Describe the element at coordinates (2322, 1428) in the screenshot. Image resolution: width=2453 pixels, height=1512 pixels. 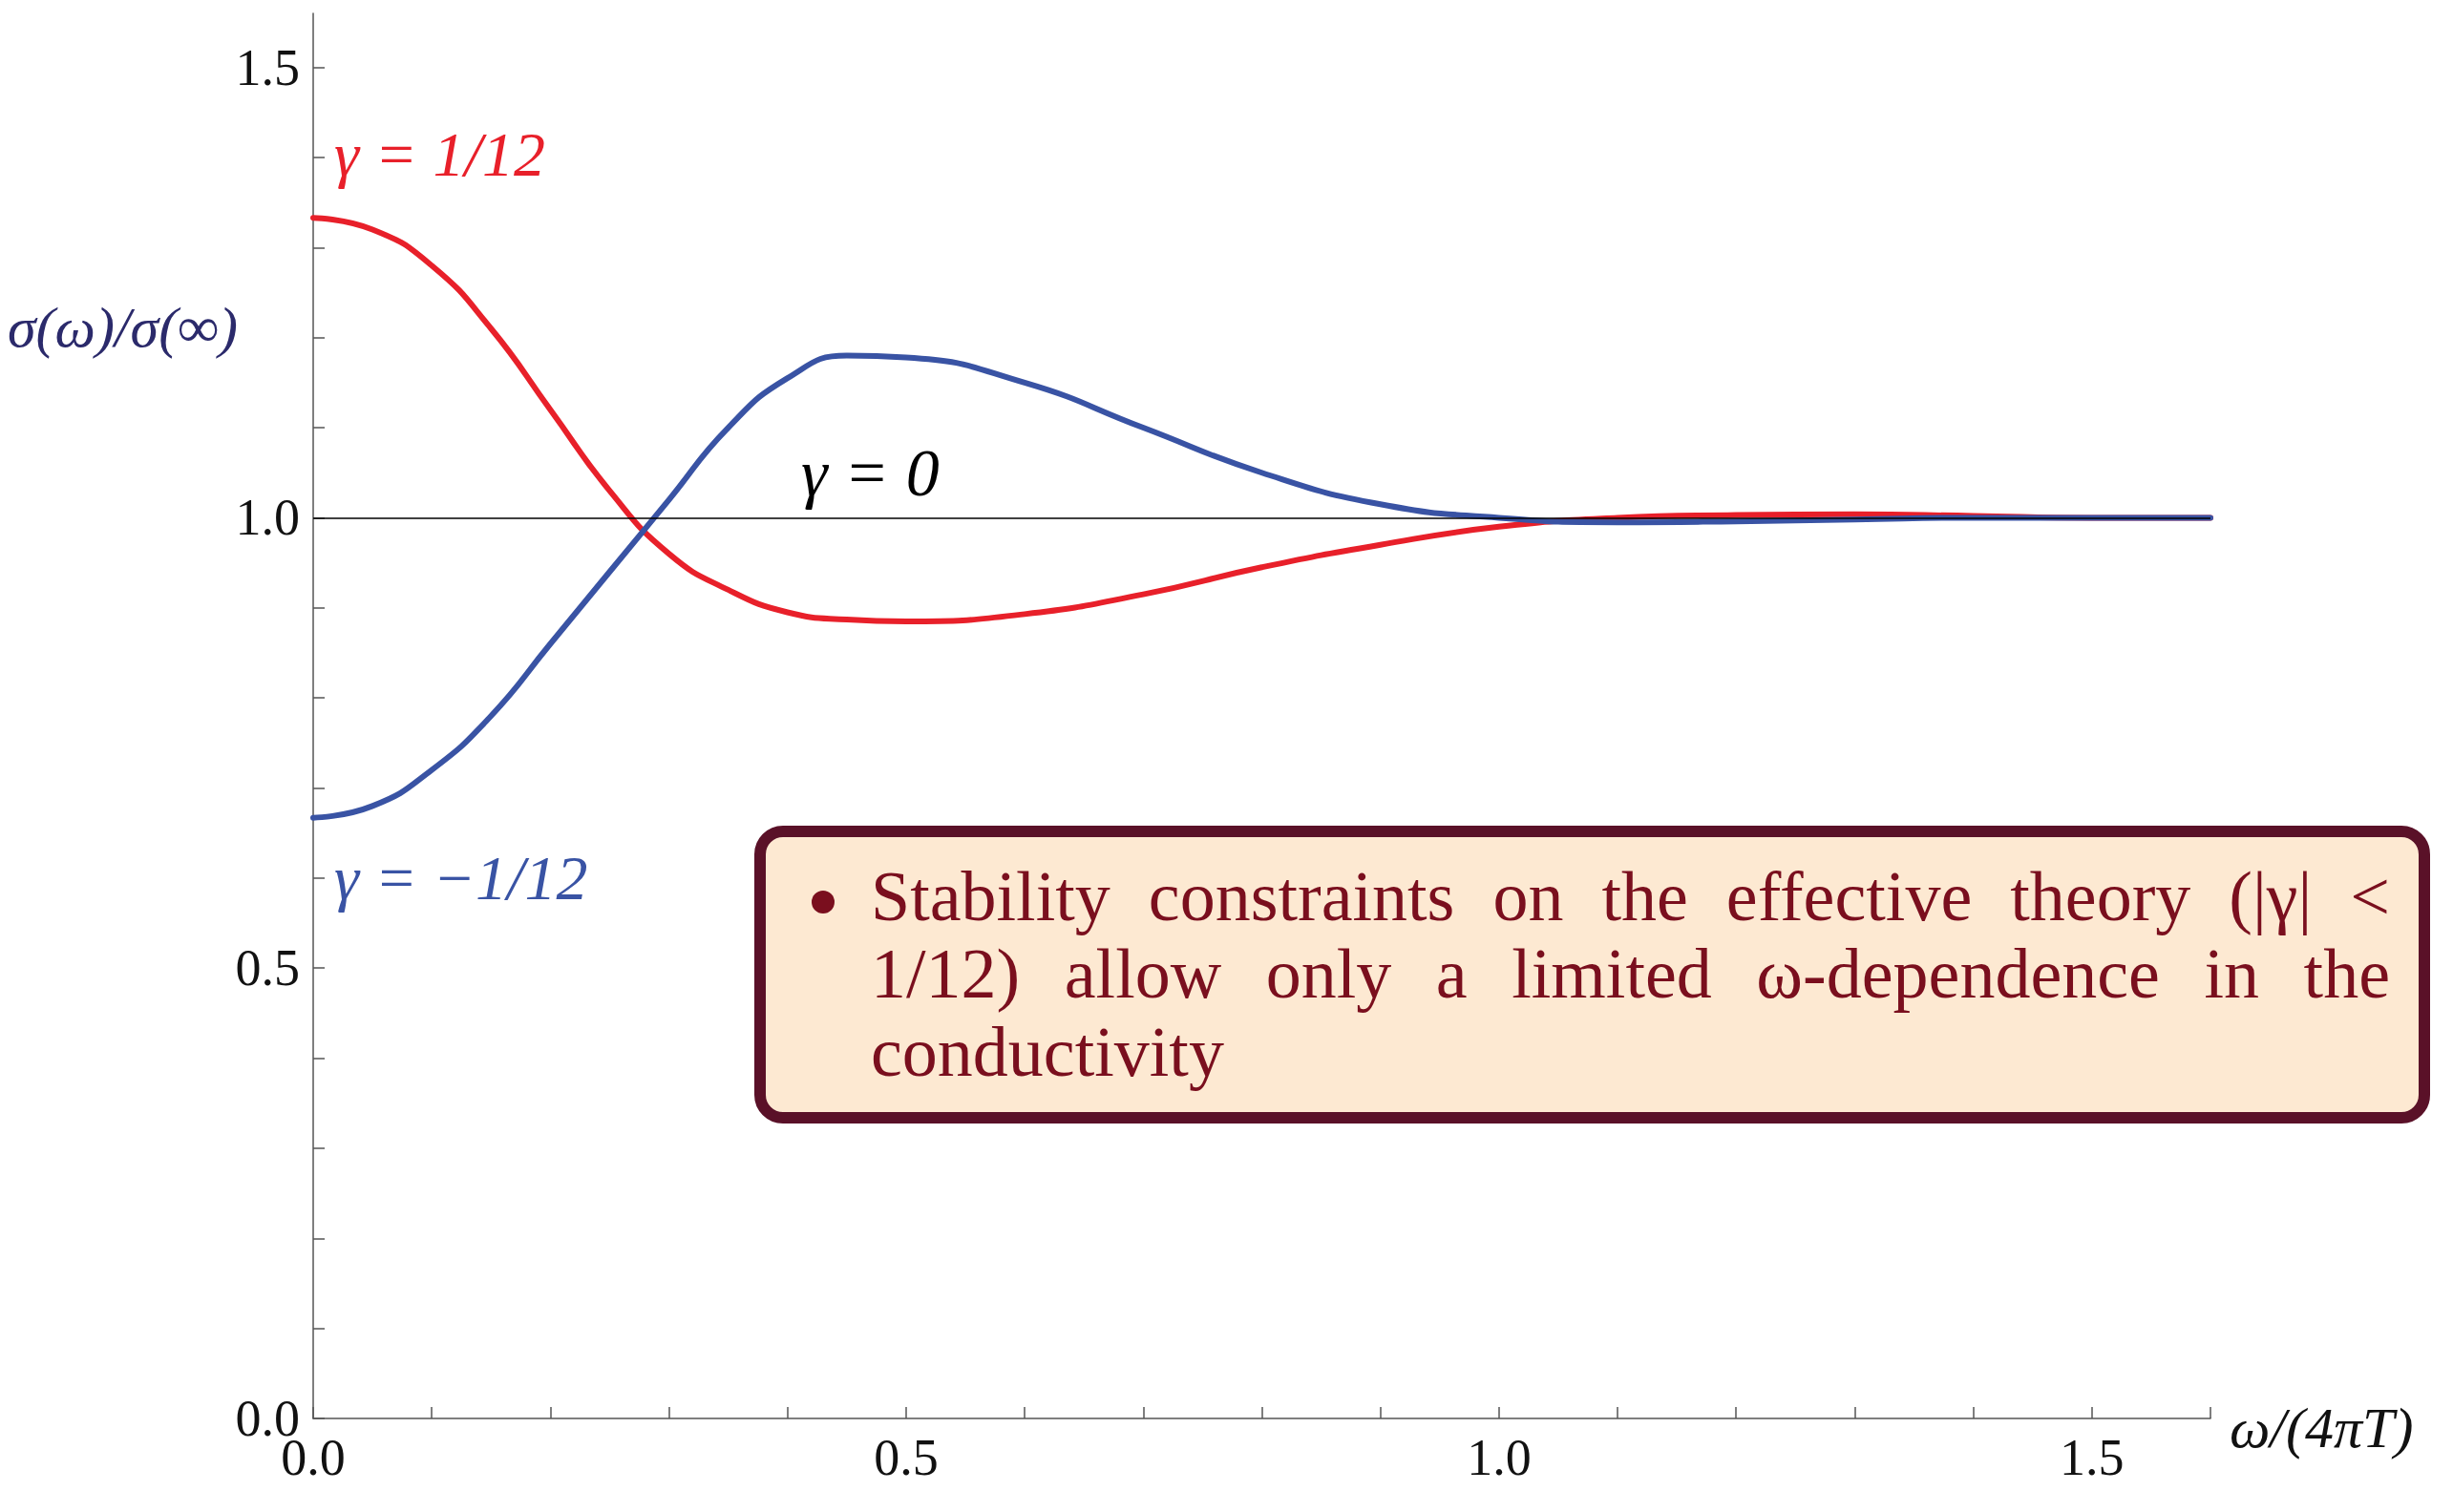
I see `x-axis-title: ω/(4πT)` at that location.